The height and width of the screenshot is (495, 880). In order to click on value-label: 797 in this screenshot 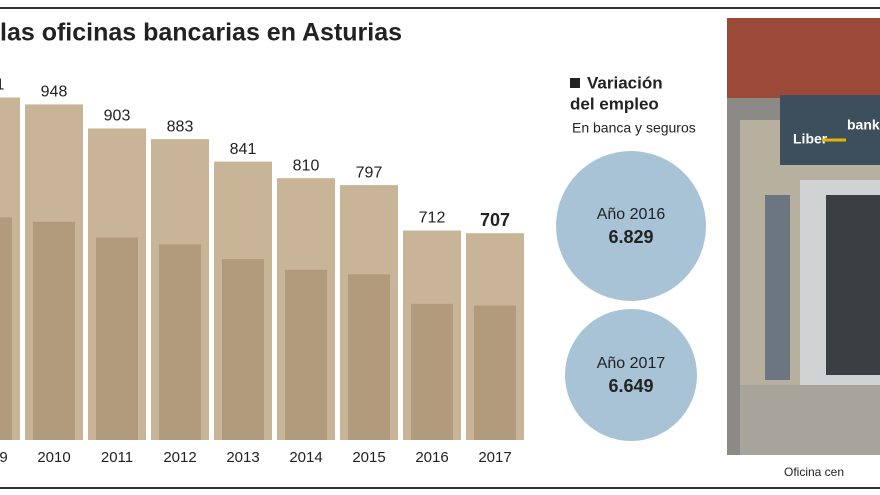, I will do `click(369, 172)`.